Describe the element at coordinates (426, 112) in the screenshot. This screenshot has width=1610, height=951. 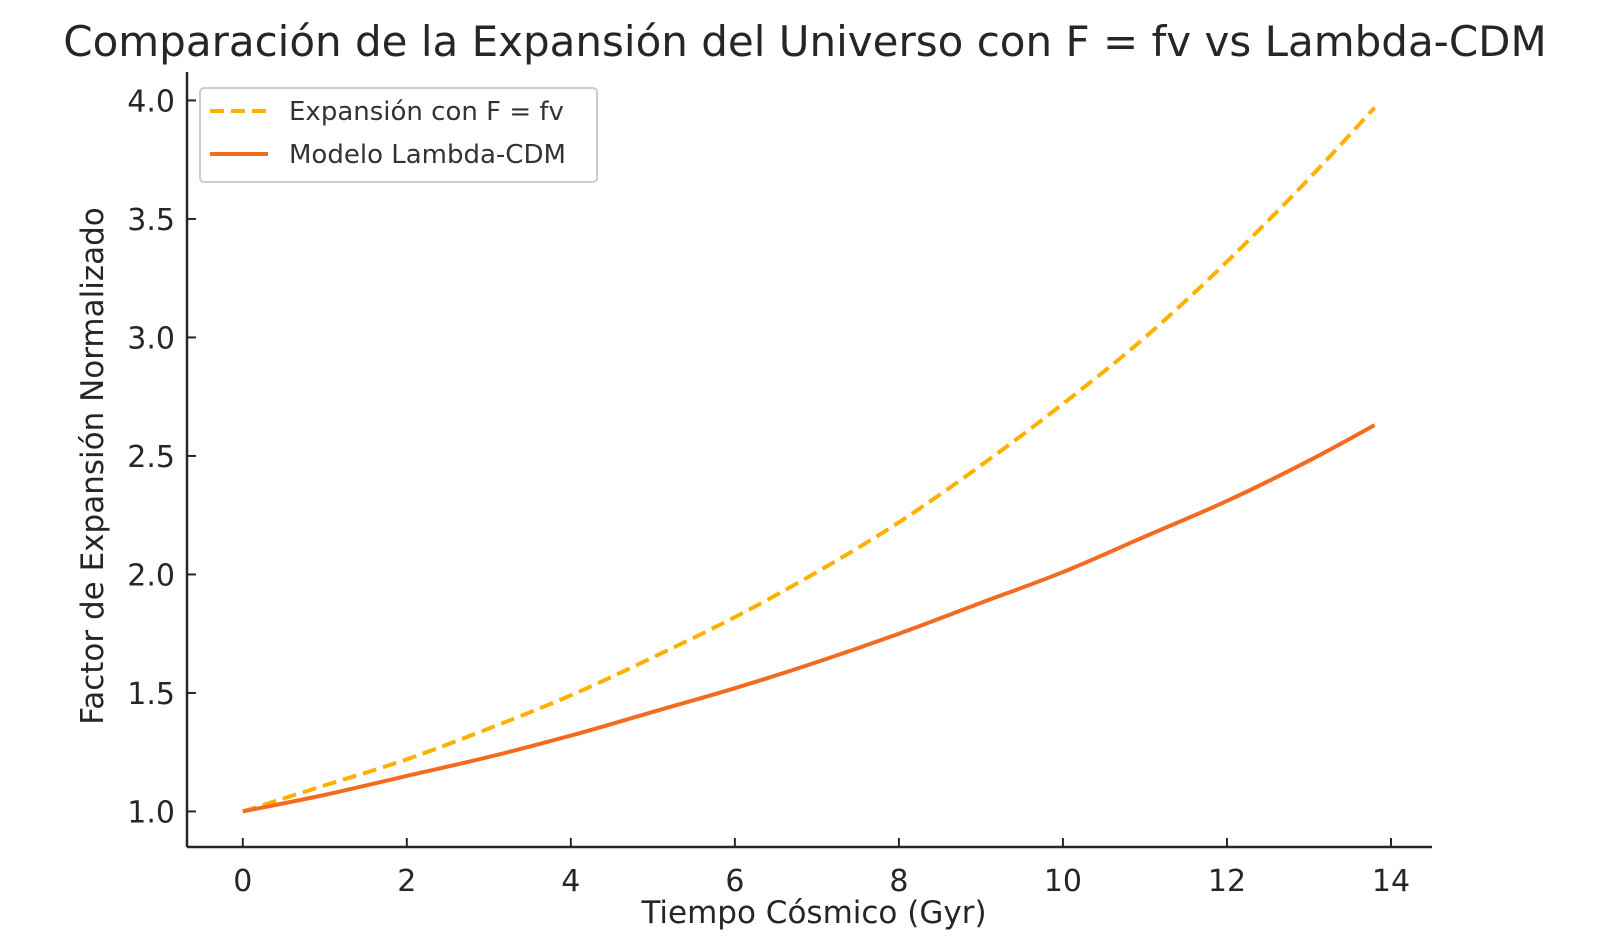
I see `legend-label-fv: Expansión con F = fv` at that location.